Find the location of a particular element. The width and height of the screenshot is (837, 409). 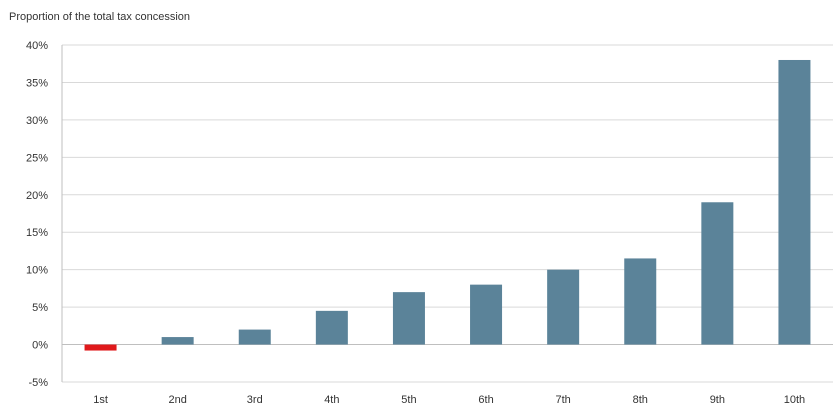

y-axis: -5% 0% 5% 10% 15% 20% 25% 30% 35% 40% is located at coordinates (37, 214).